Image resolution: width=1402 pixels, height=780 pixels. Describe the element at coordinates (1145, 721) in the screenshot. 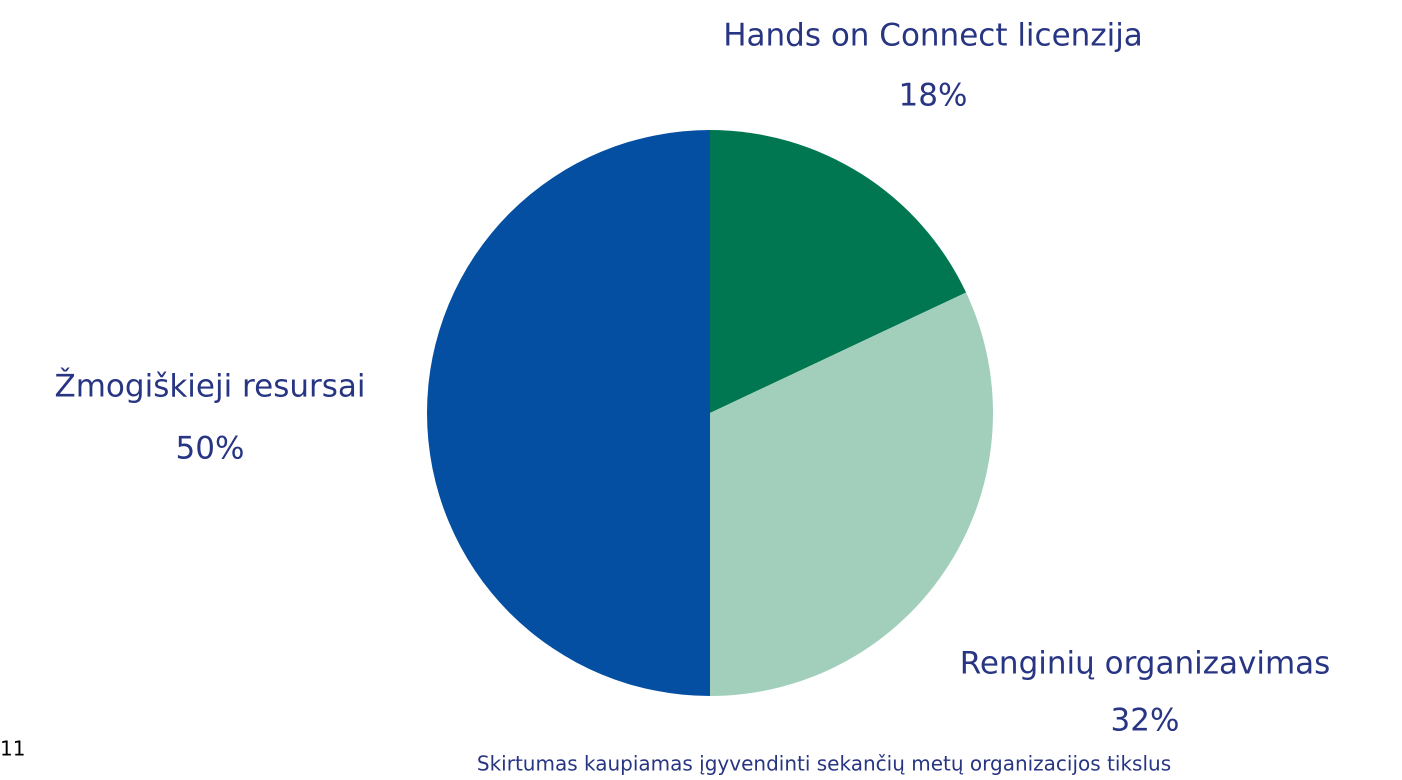

I see `slice-value-label: 32%` at that location.